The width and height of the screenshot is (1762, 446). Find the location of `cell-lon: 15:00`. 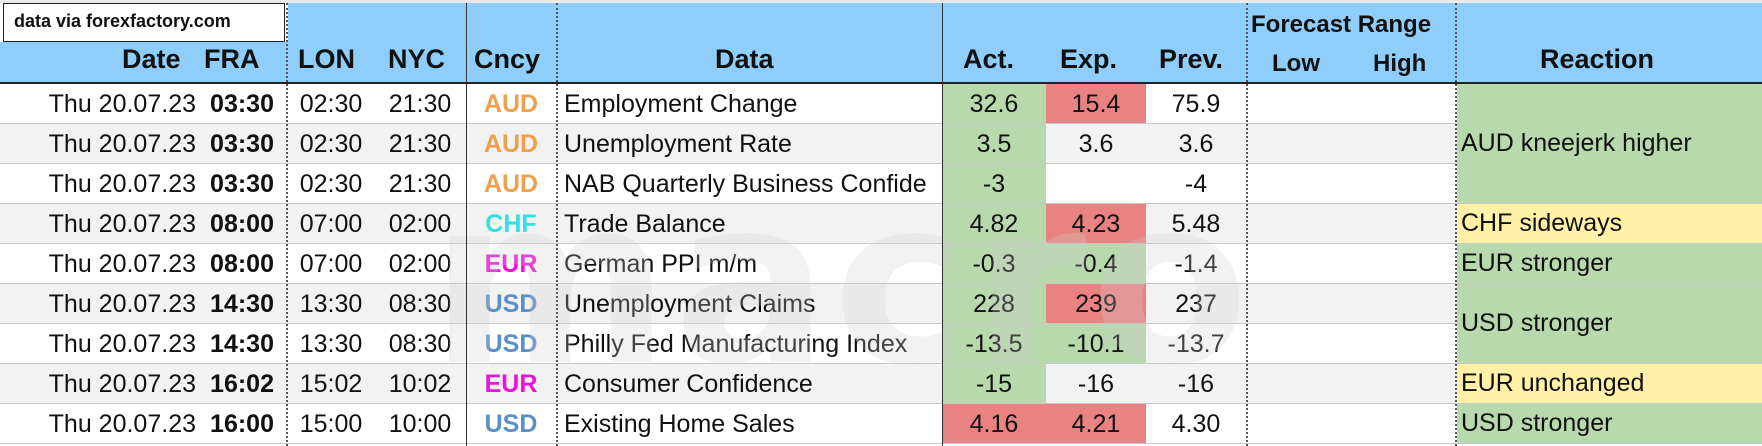

cell-lon: 15:00 is located at coordinates (331, 424).